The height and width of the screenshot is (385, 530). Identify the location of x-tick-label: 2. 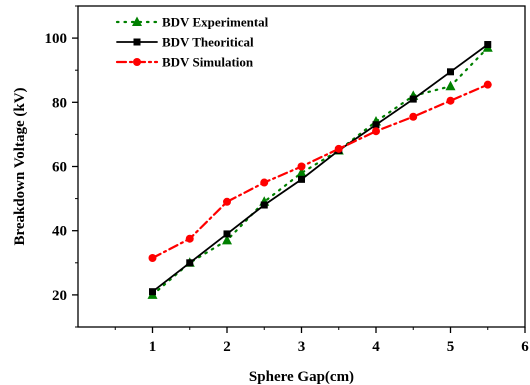
(227, 347).